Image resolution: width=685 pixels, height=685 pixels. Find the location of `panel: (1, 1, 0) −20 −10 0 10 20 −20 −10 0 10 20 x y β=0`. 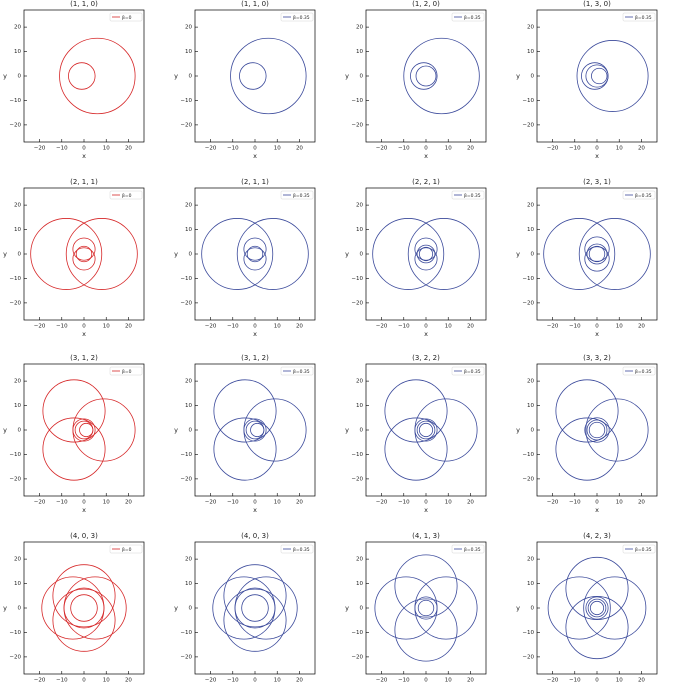

panel: (1, 1, 0) −20 −10 0 10 20 −20 −10 0 10 20 x y β=0 is located at coordinates (74, 80).